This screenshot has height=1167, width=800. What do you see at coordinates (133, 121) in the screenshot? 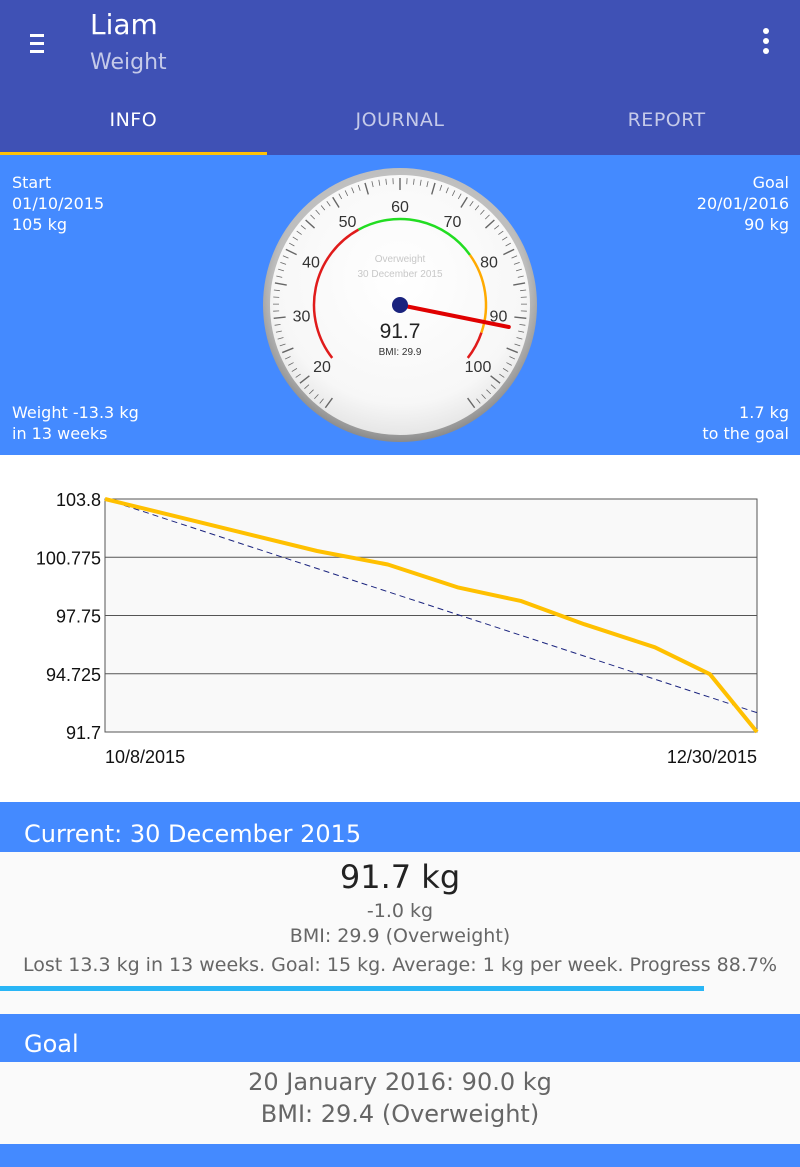
I see `tab-info: INFO` at bounding box center [133, 121].